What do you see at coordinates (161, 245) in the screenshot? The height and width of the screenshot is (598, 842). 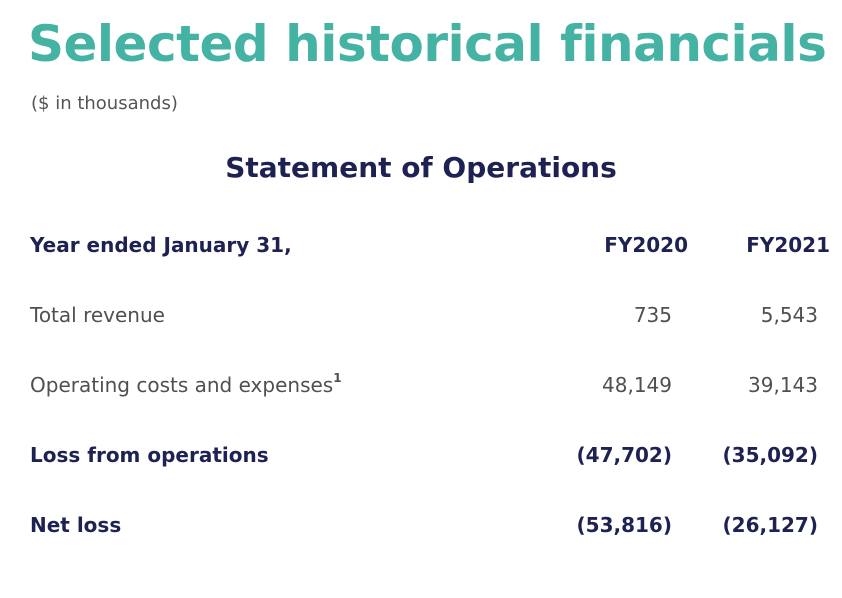 I see `header-year-label: Year ended January 31,` at bounding box center [161, 245].